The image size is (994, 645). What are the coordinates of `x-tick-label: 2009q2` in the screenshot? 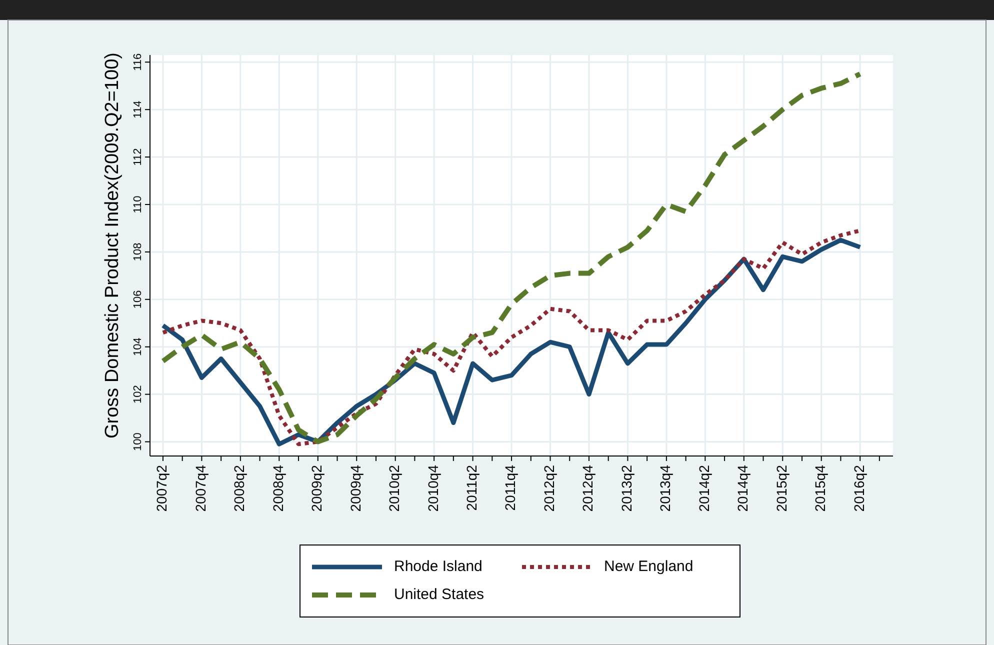 It's located at (316, 488).